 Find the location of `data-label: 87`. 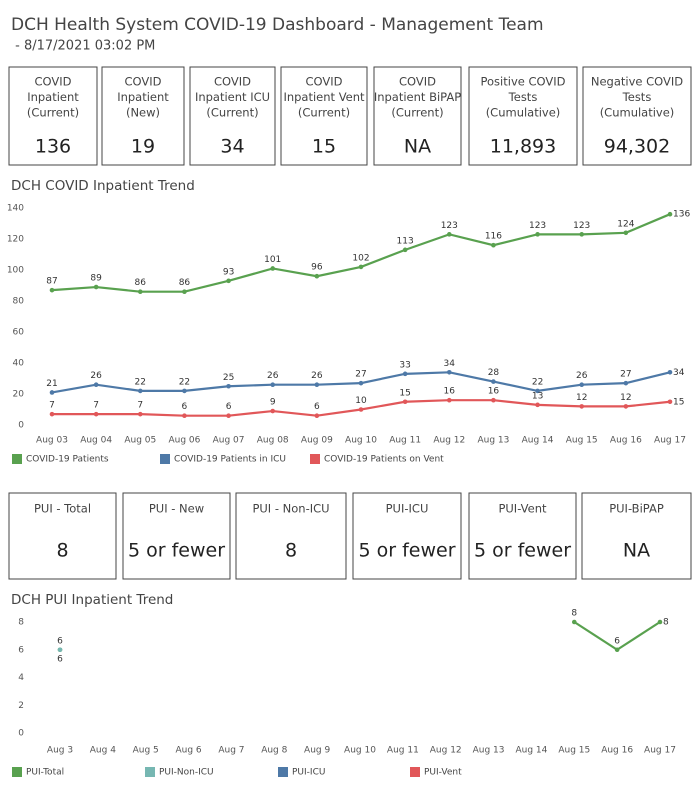

data-label: 87 is located at coordinates (51, 282).